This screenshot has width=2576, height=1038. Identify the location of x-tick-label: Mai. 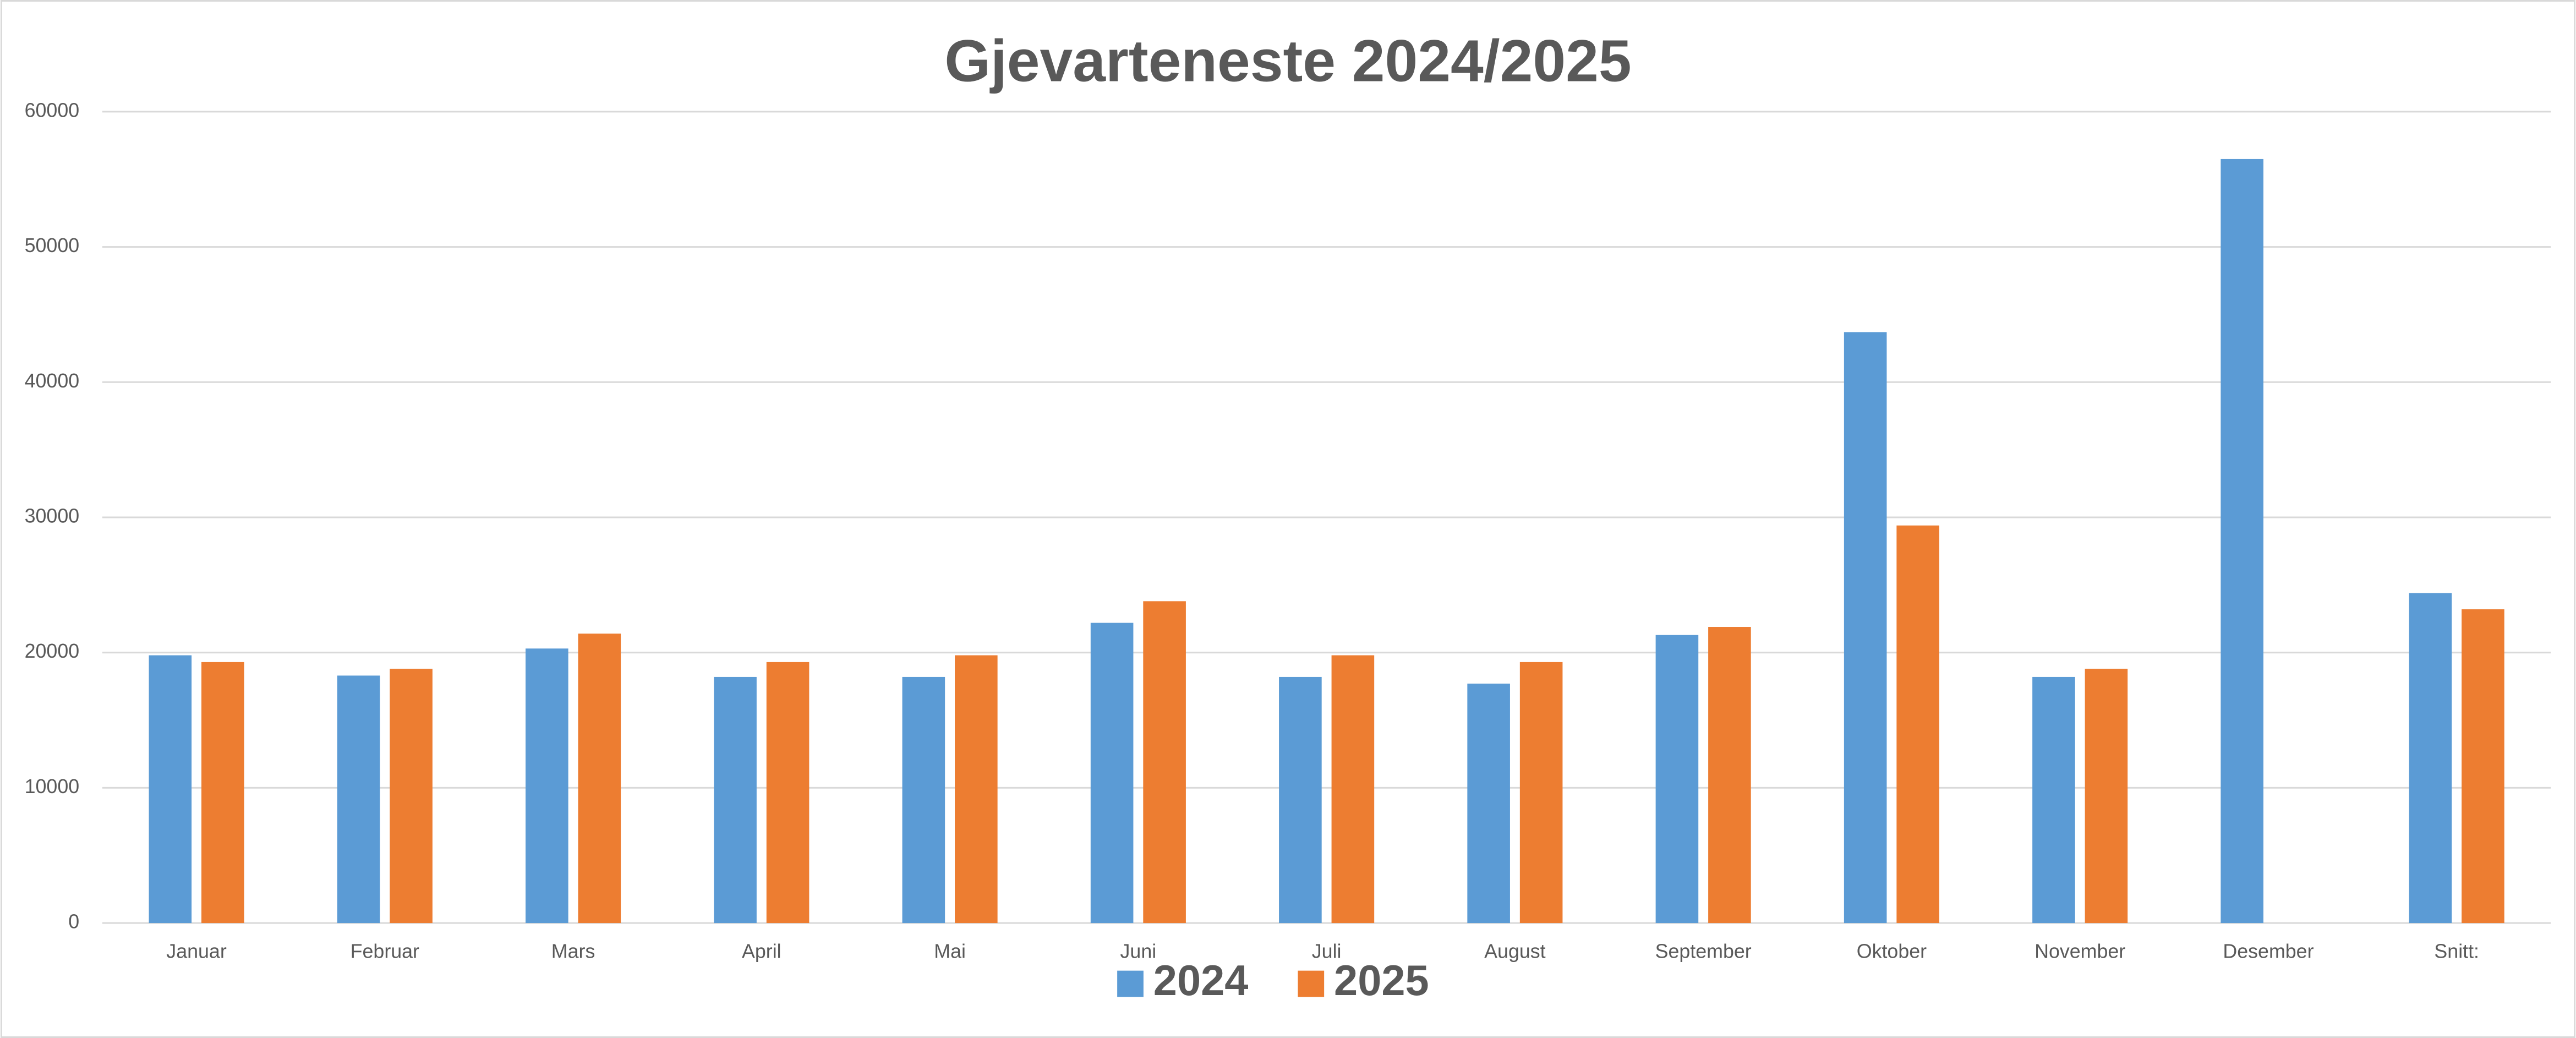
(950, 951).